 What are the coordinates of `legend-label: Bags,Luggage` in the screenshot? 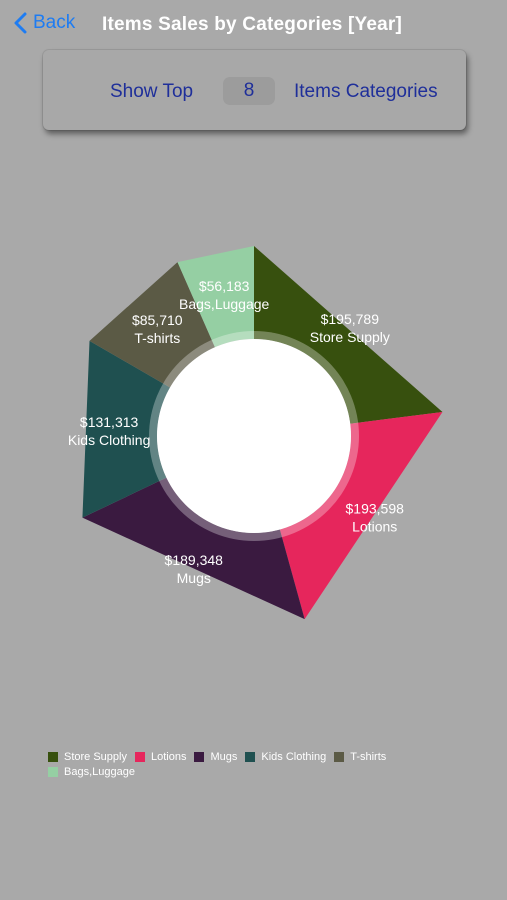 It's located at (99, 771).